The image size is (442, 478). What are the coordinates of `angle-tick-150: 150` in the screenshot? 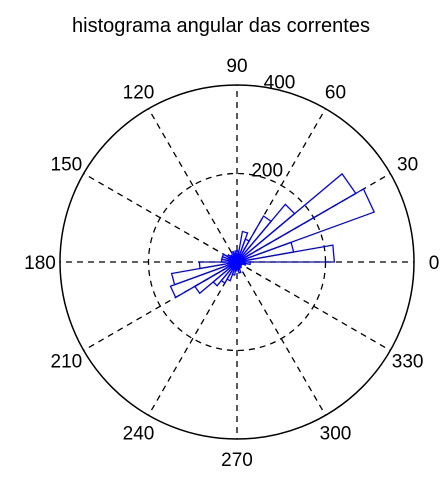 It's located at (67, 165).